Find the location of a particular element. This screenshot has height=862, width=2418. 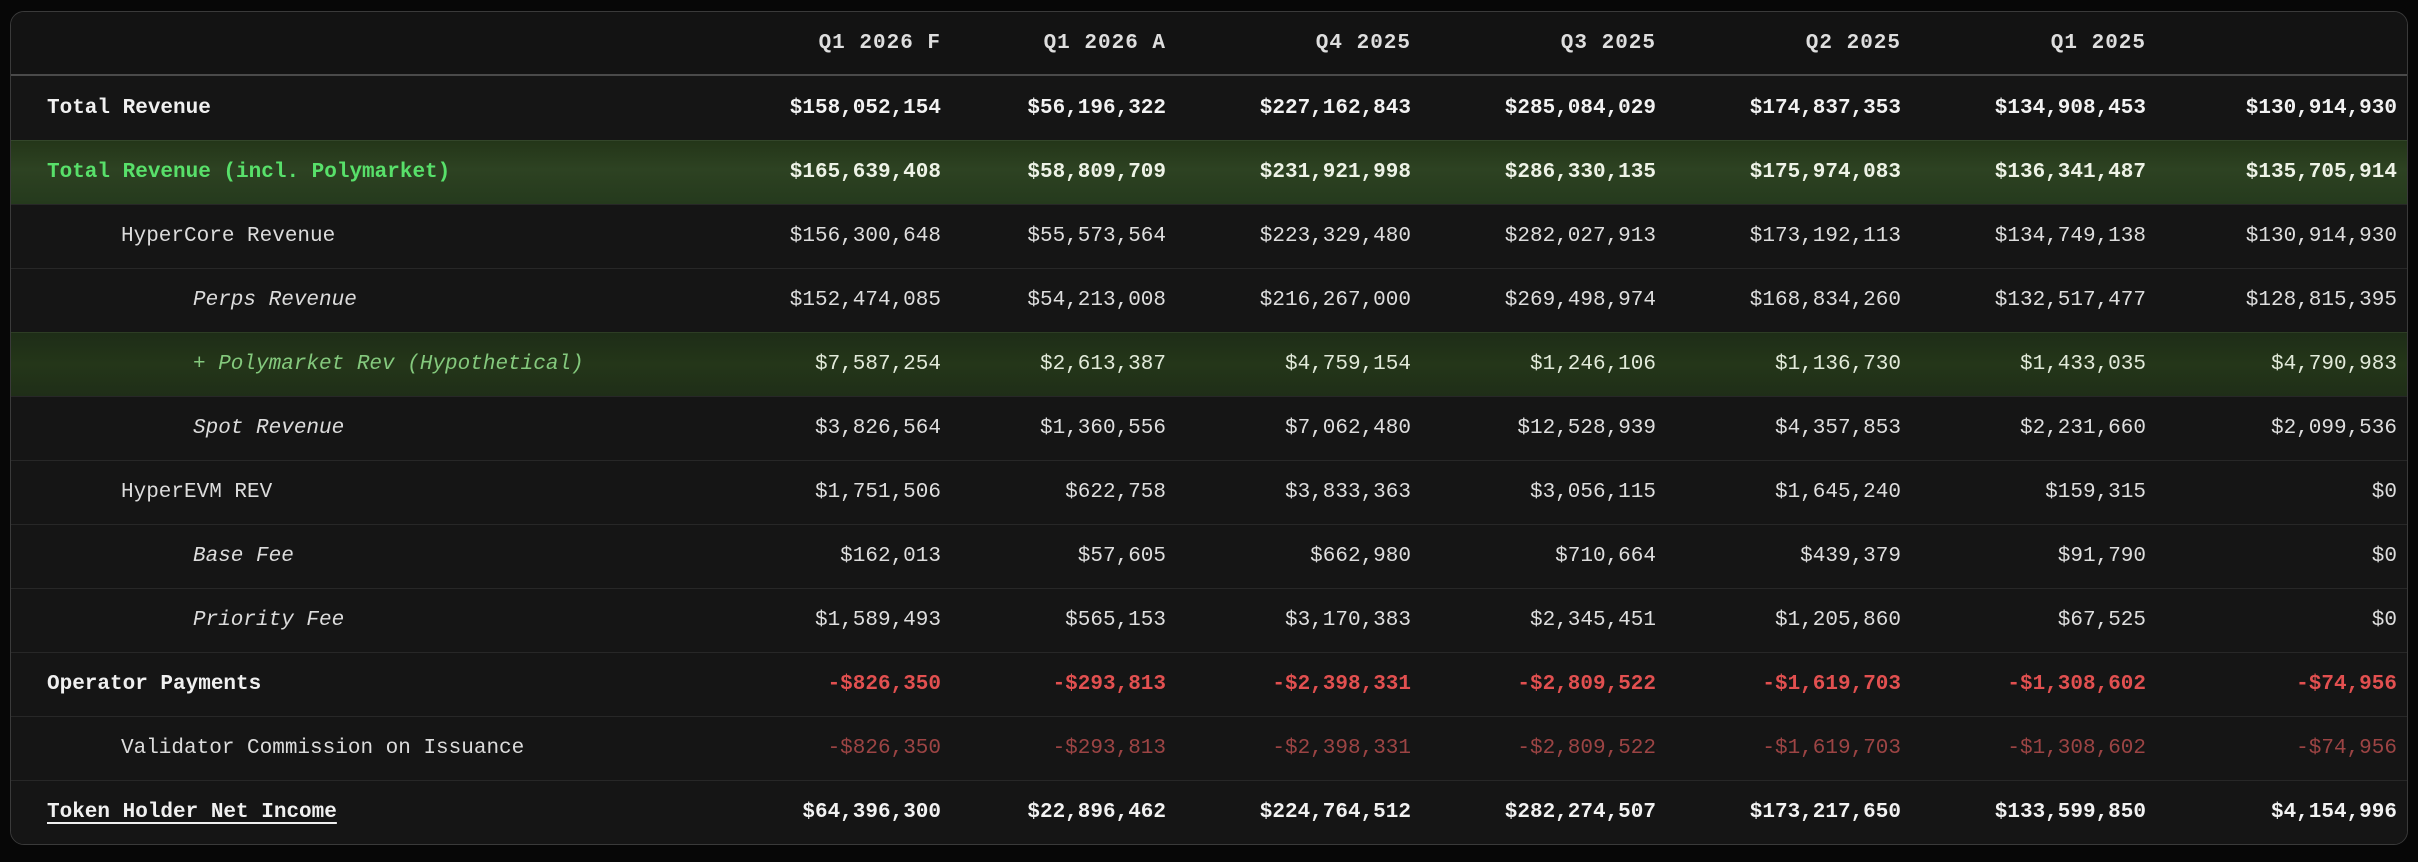

column-header-q4-2025: Q4 2025 is located at coordinates (1363, 43).